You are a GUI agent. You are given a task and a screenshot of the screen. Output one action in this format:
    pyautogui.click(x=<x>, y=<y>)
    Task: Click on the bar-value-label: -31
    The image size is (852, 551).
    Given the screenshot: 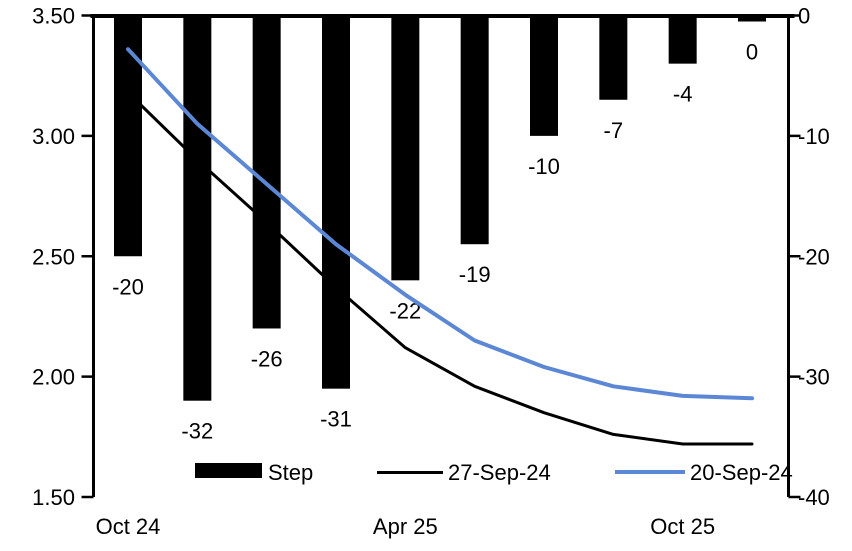 What is the action you would take?
    pyautogui.click(x=336, y=419)
    